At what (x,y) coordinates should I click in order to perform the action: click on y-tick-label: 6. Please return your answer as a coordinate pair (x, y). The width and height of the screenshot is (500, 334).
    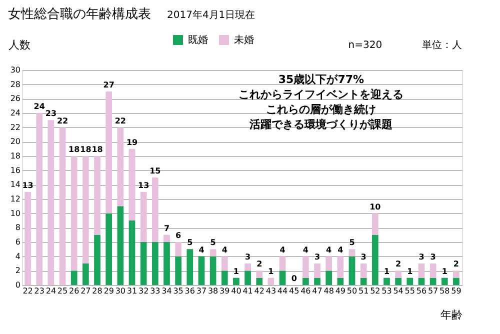
    Looking at the image, I should click on (17, 242).